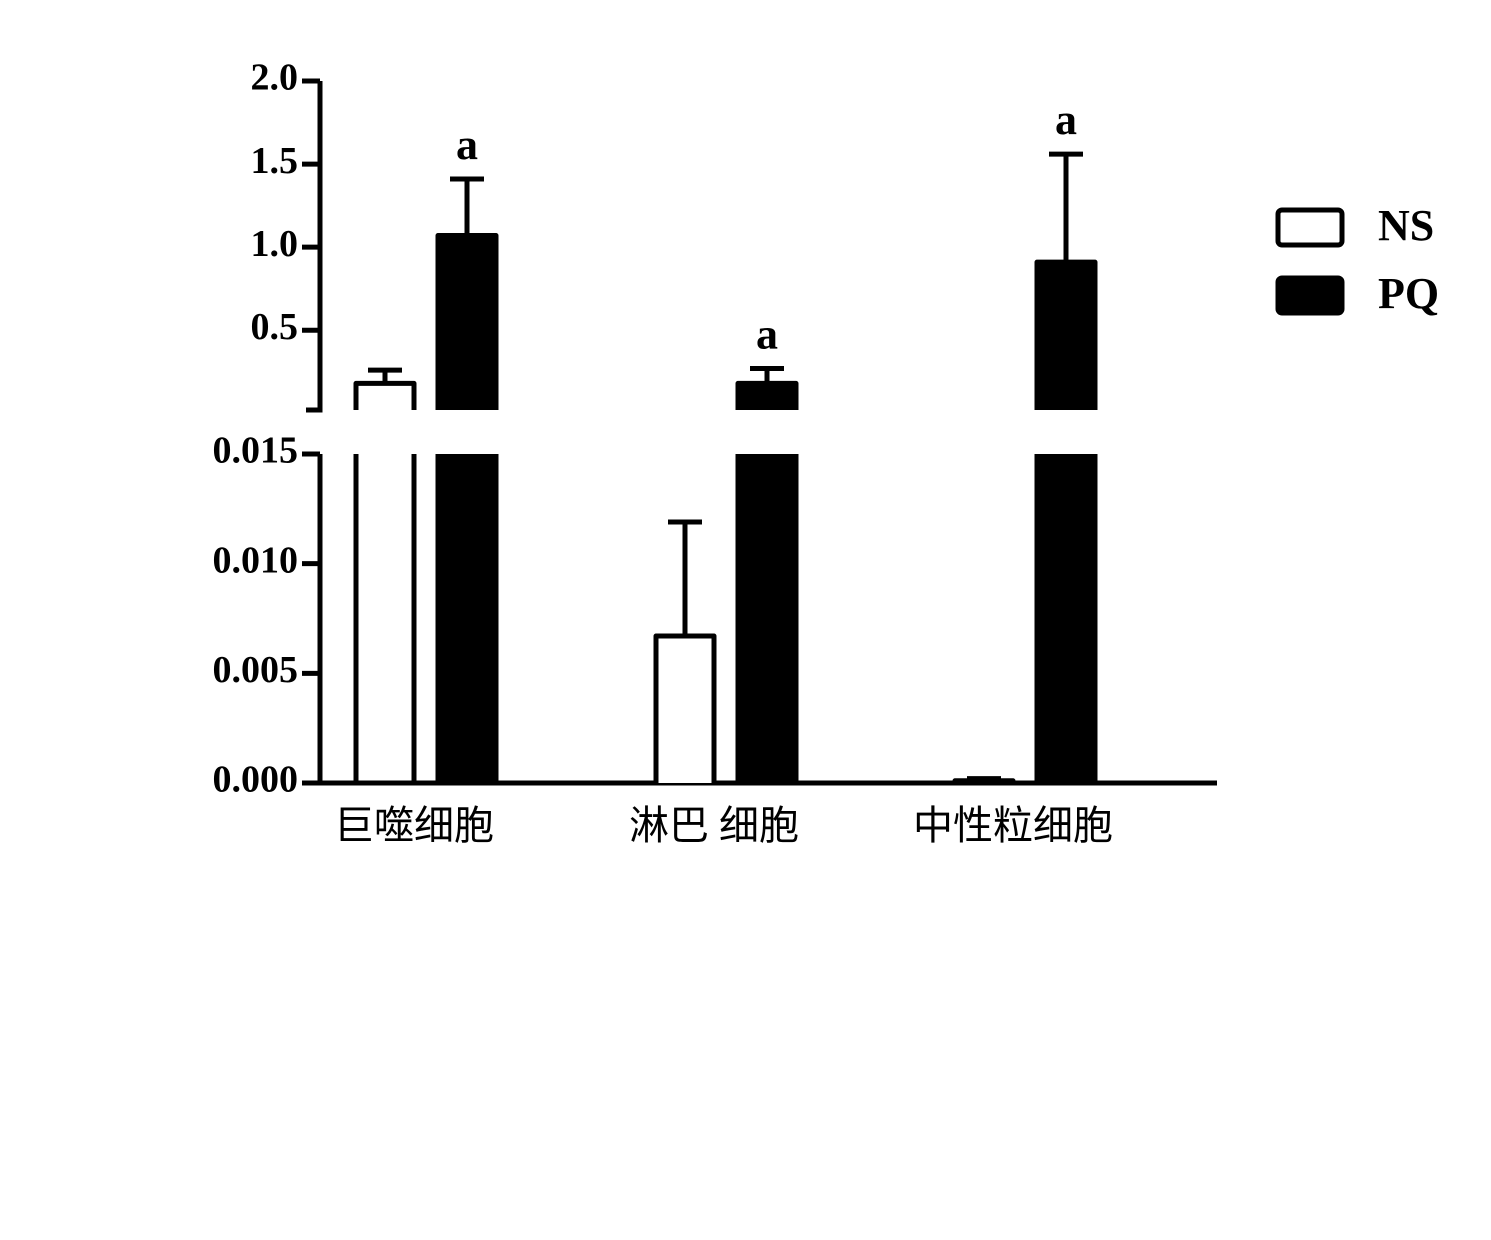 This screenshot has height=1240, width=1491. What do you see at coordinates (256, 451) in the screenshot?
I see `y-tick-label: 0.015` at bounding box center [256, 451].